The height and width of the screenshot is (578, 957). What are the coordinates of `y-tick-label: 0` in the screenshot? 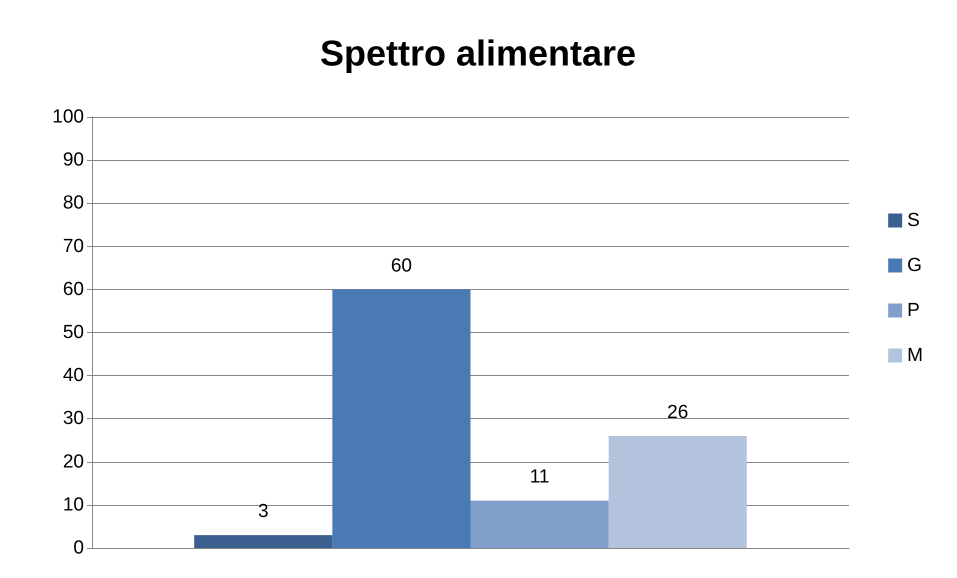 It's located at (78, 548).